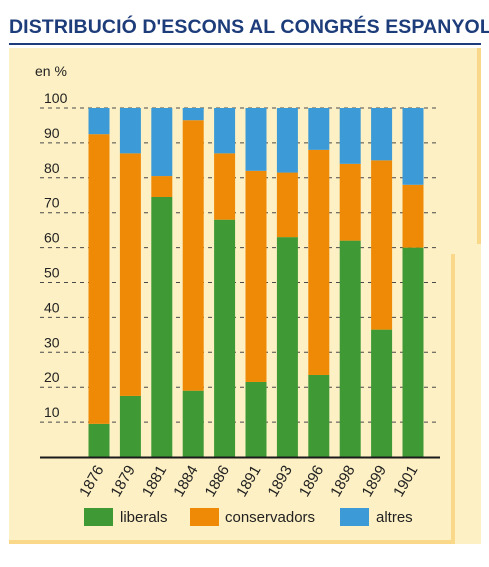 Image resolution: width=489 pixels, height=567 pixels. What do you see at coordinates (217, 481) in the screenshot?
I see `x-tick-label: 1886` at bounding box center [217, 481].